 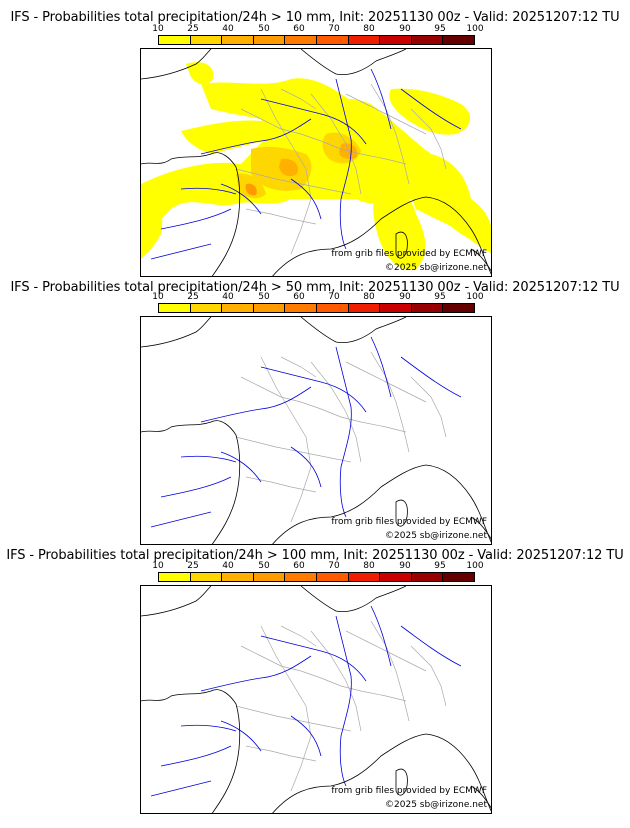 I want to click on source-credit: from grib files provided by ECMWF, so click(x=409, y=791).